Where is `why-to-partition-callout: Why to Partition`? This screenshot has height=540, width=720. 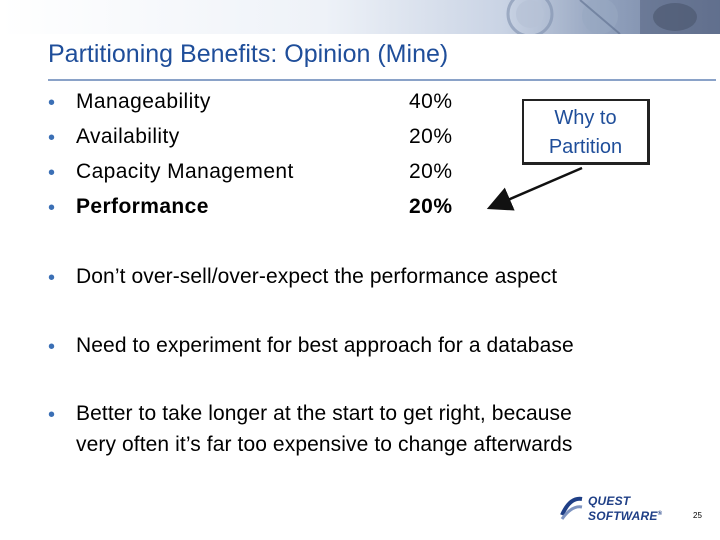
why-to-partition-callout: Why to Partition is located at coordinates (586, 132).